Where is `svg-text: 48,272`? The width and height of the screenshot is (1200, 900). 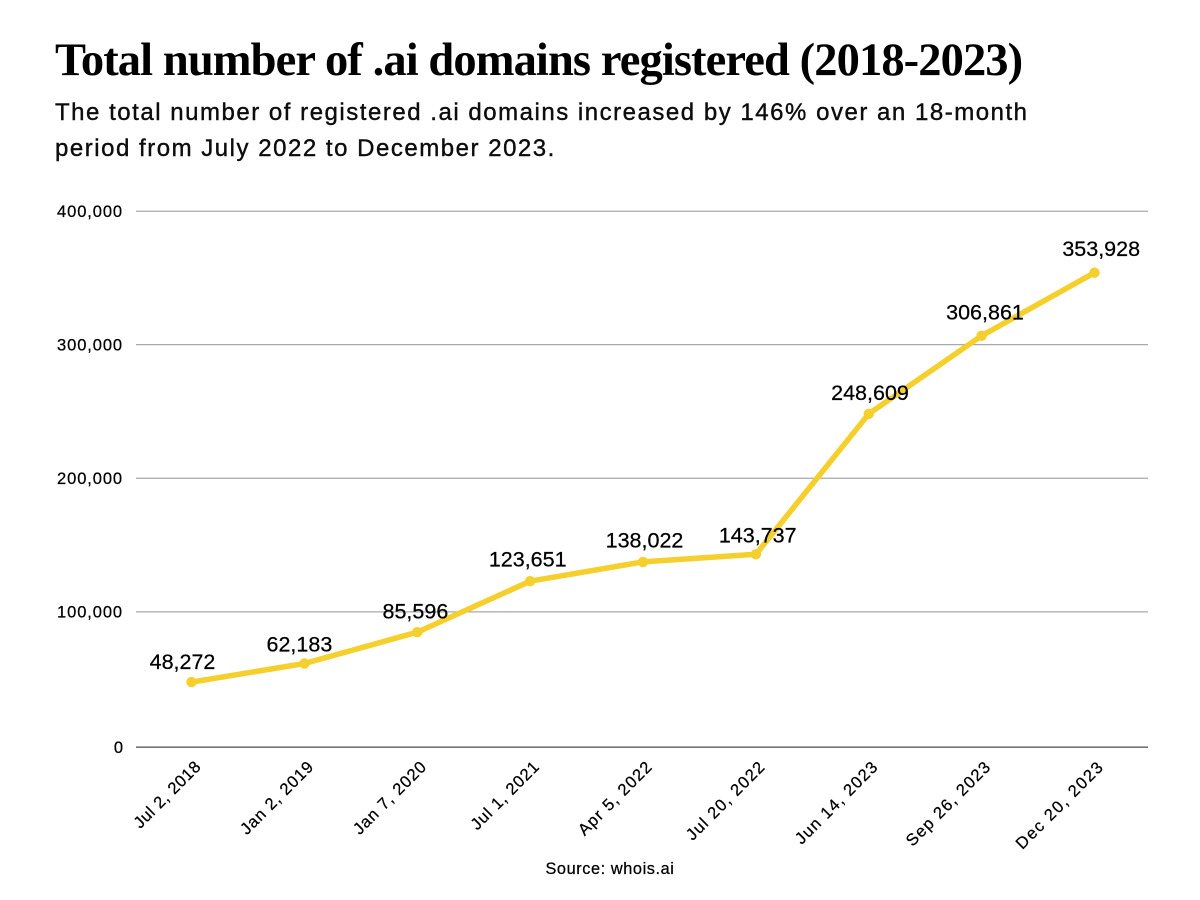
svg-text: 48,272 is located at coordinates (183, 662).